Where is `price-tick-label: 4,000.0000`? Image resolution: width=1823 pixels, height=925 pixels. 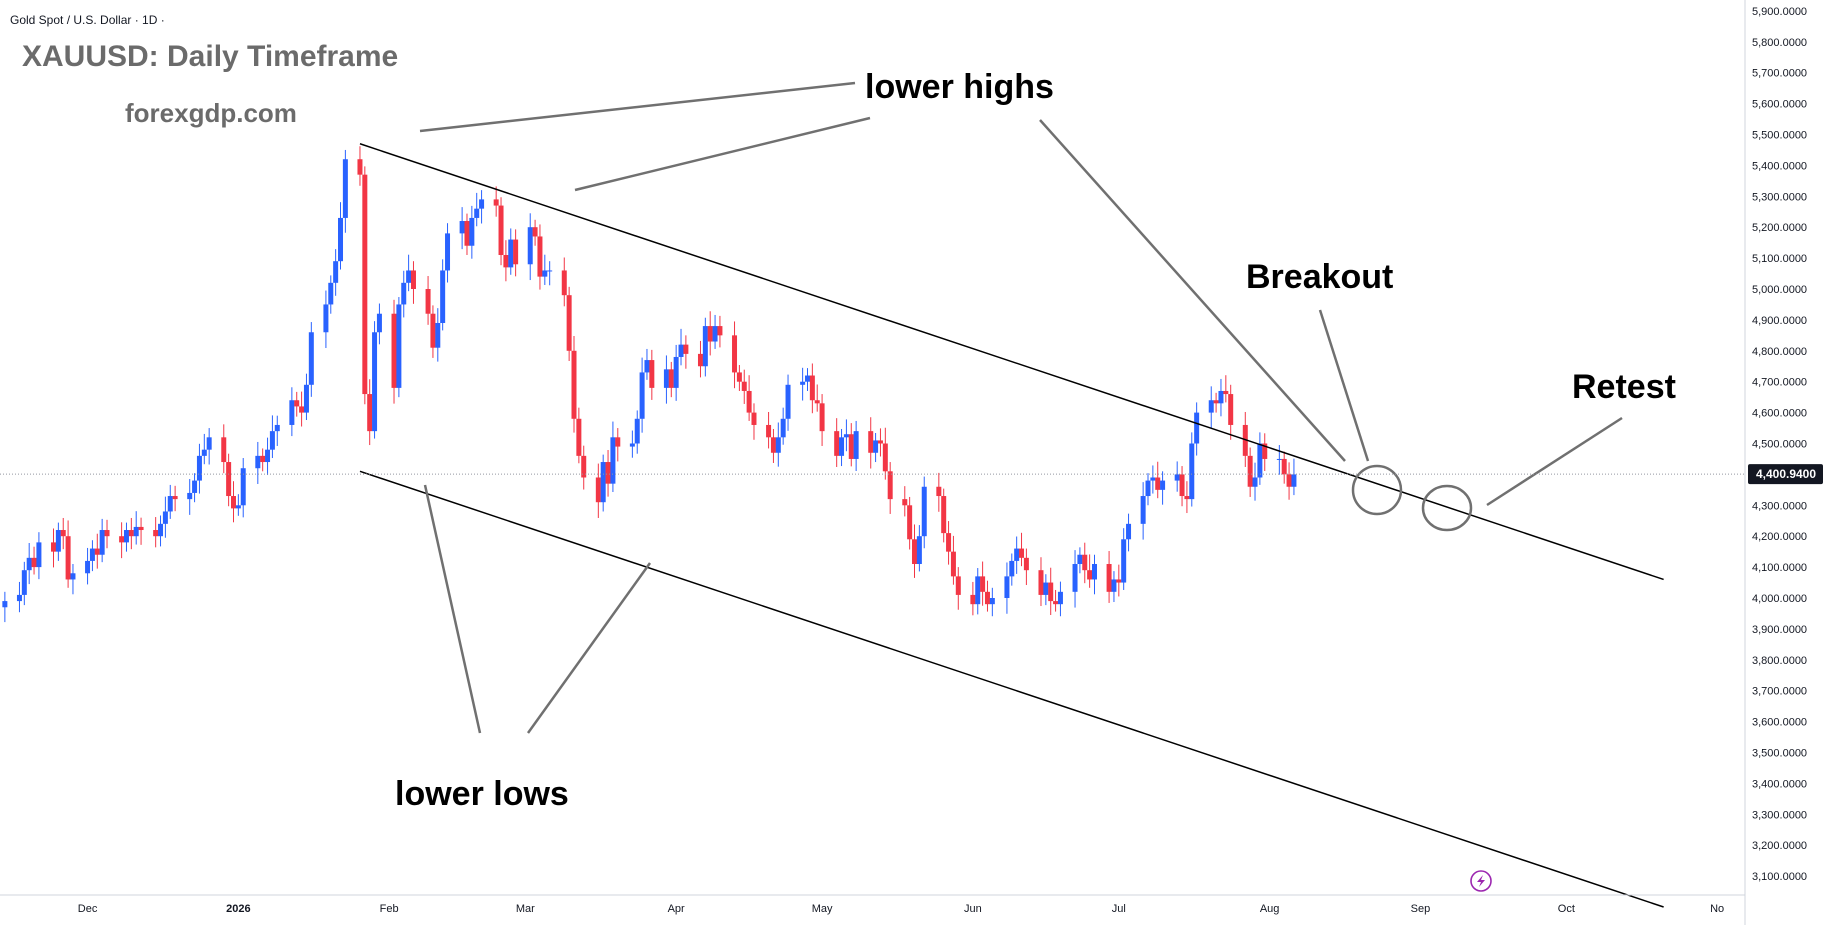 price-tick-label: 4,000.0000 is located at coordinates (1779, 599).